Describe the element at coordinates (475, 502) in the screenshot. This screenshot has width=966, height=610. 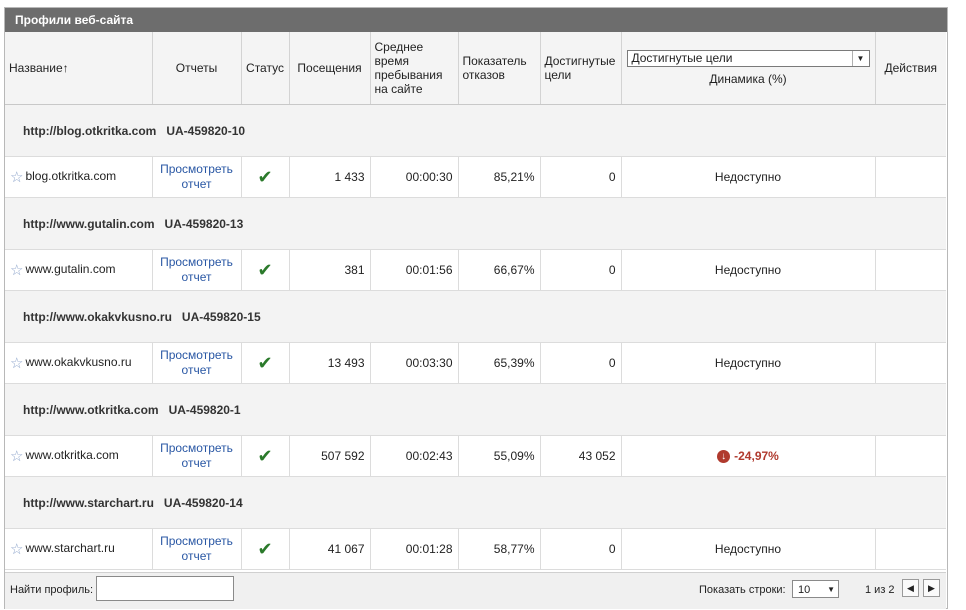
I see `profile-group-row: http://www.starchart.ru UA-459820-14` at that location.